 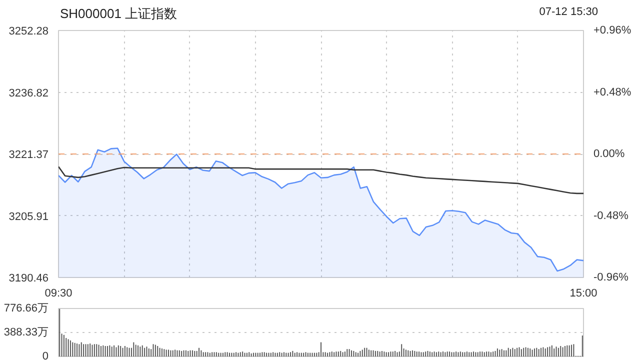 I want to click on y2-tick-label: +0.48%, so click(x=613, y=92).